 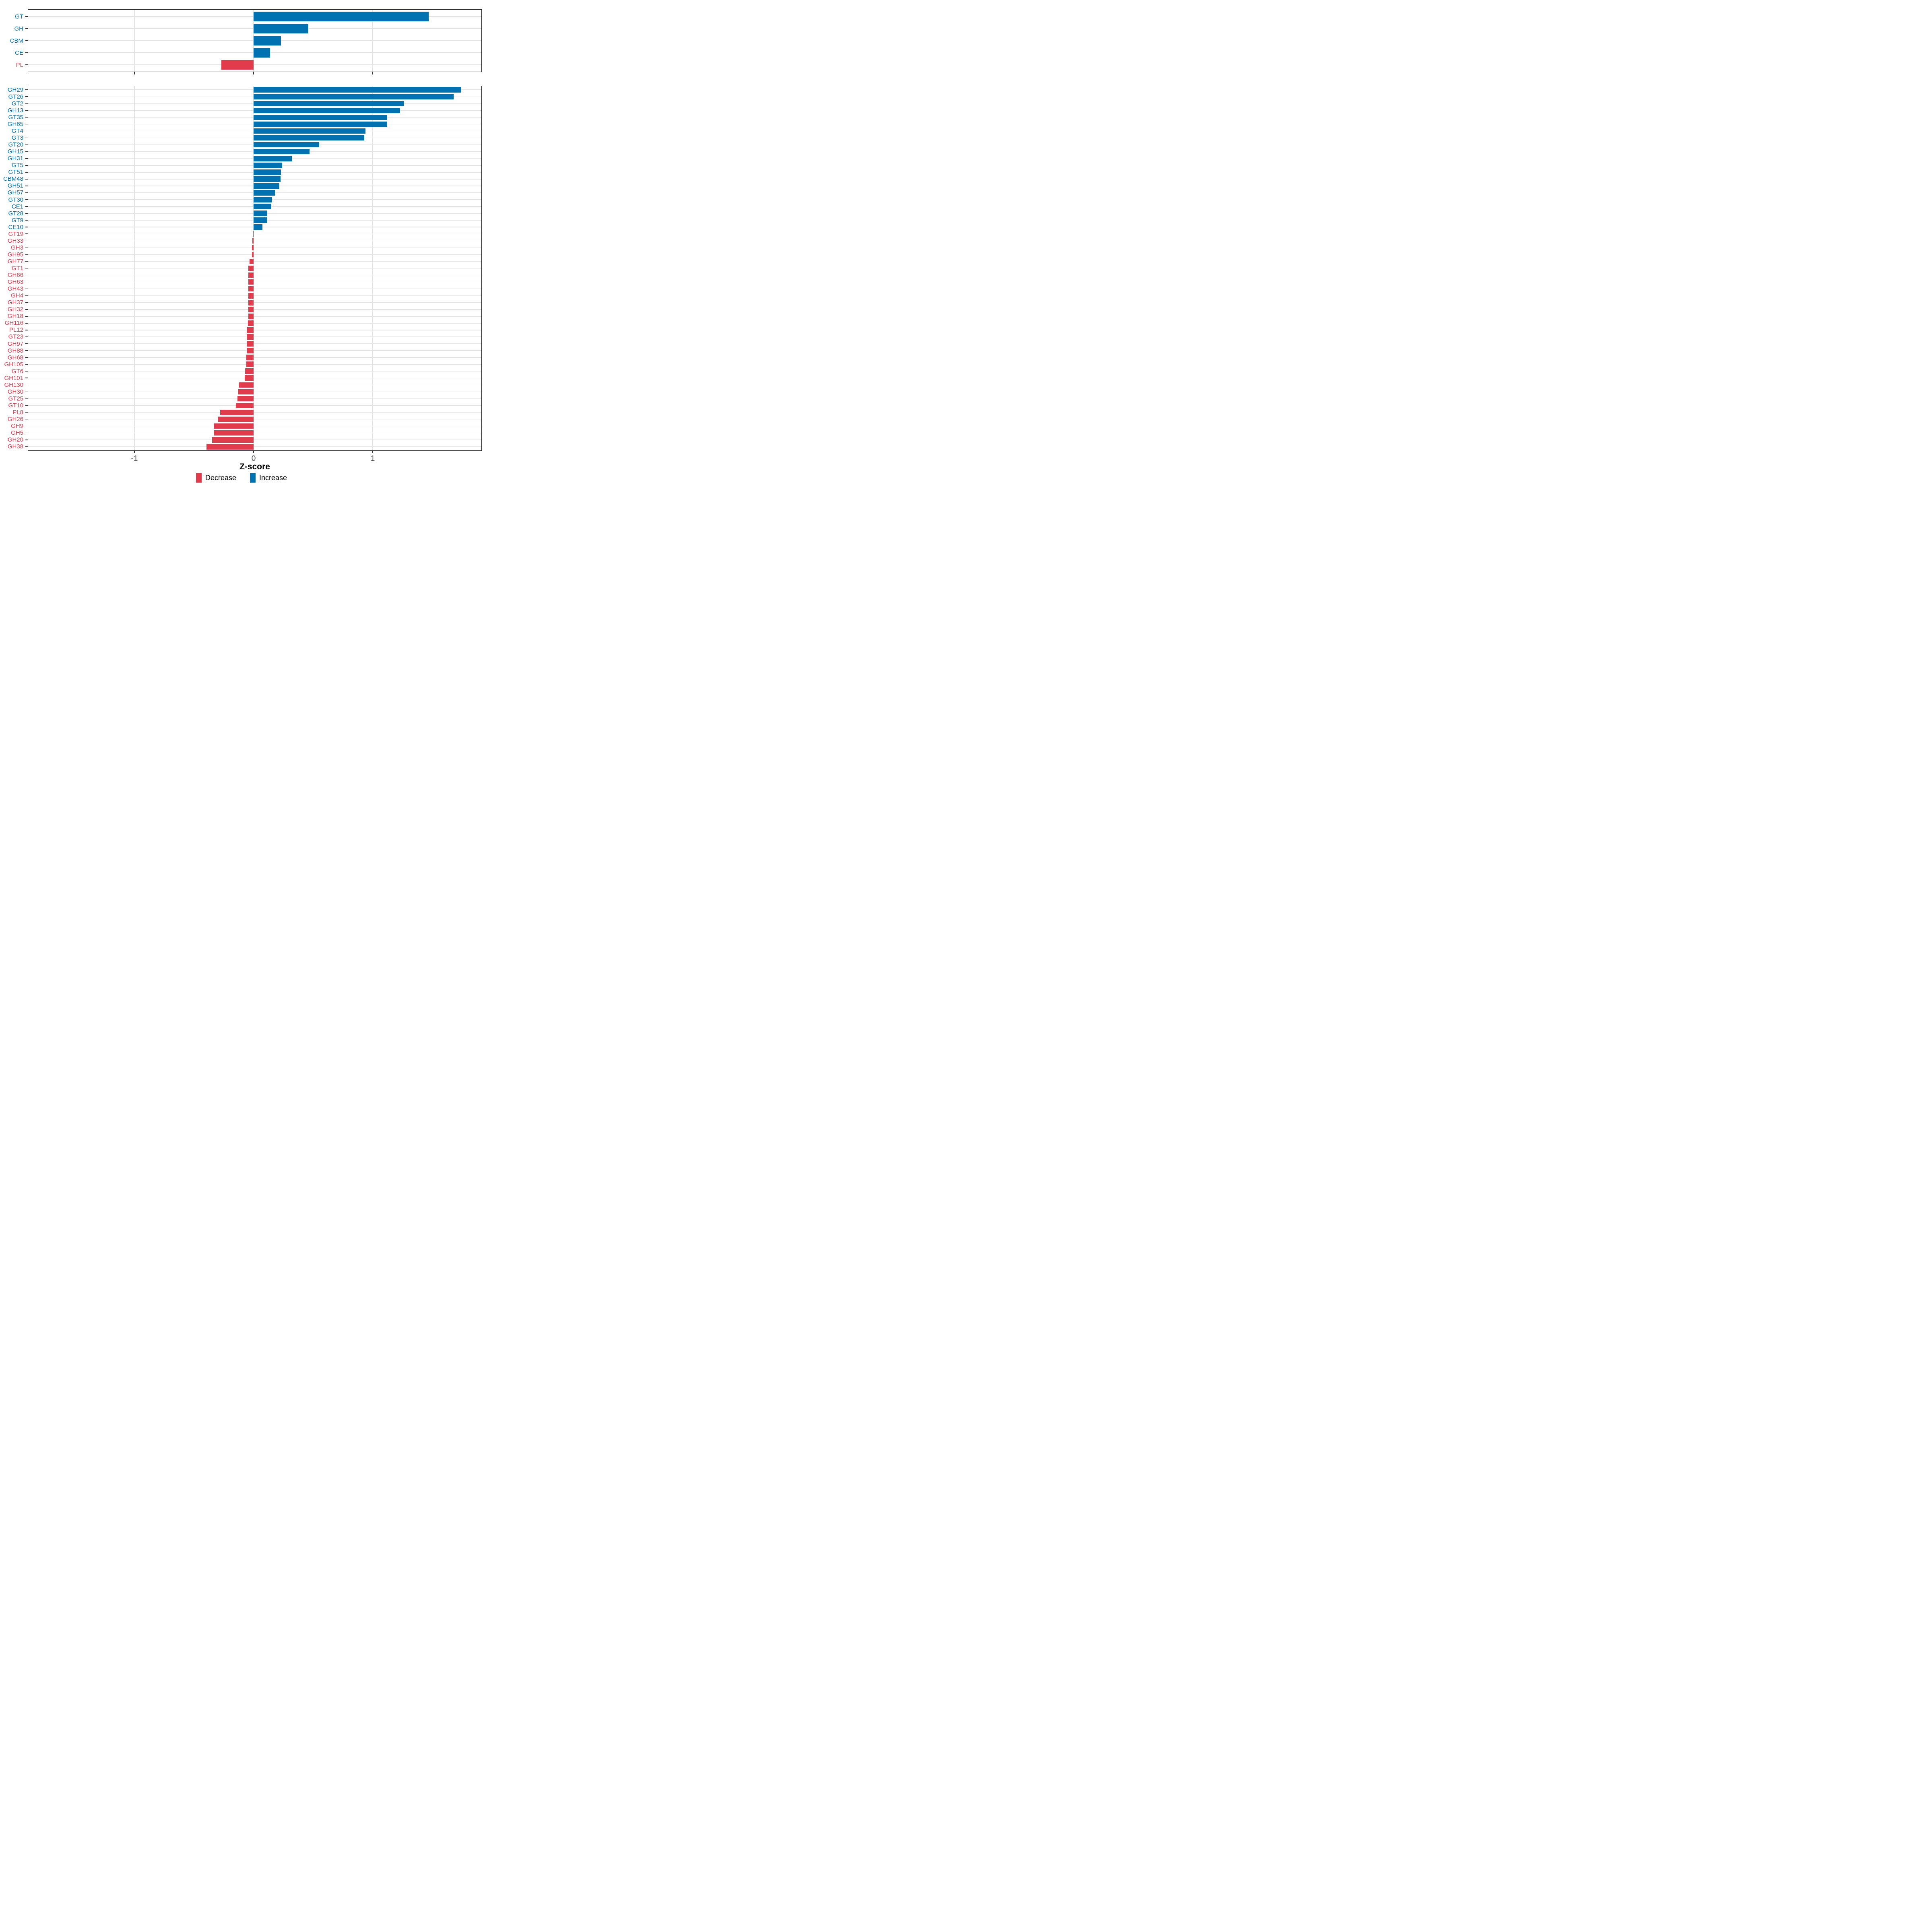 What do you see at coordinates (255, 302) in the screenshot?
I see `gridline-row-GH37` at bounding box center [255, 302].